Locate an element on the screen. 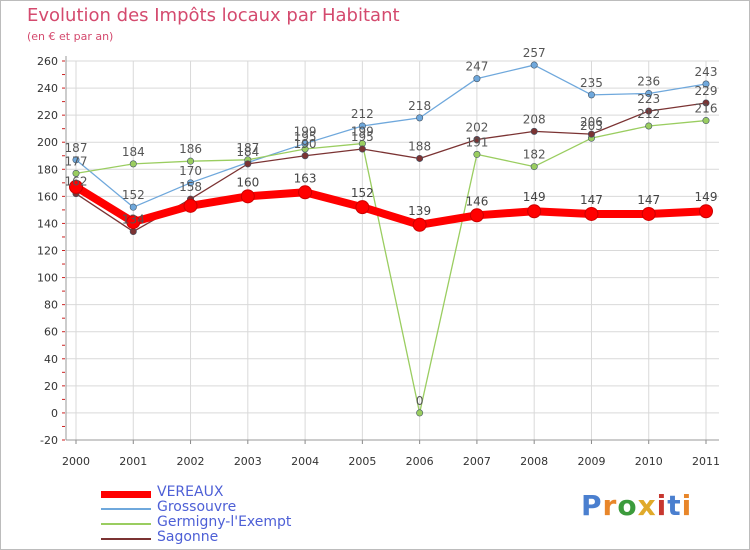 The width and height of the screenshot is (750, 550). chart-subtitle: (en € et par an) is located at coordinates (70, 36).